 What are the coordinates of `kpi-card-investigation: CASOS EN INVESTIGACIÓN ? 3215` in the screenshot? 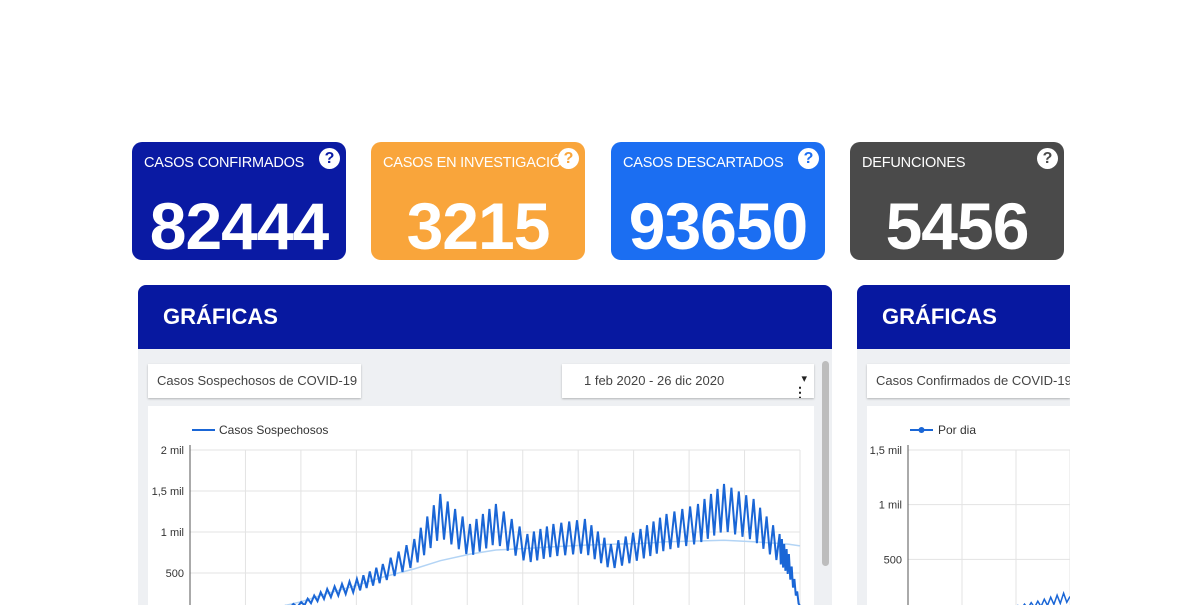 It's located at (478, 201).